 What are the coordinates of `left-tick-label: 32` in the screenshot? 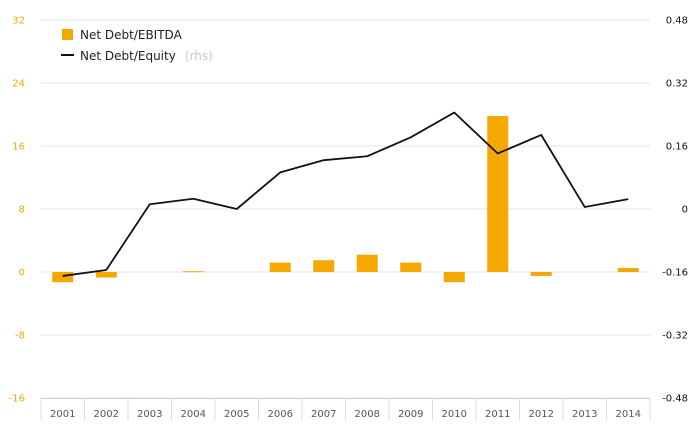 It's located at (18, 21).